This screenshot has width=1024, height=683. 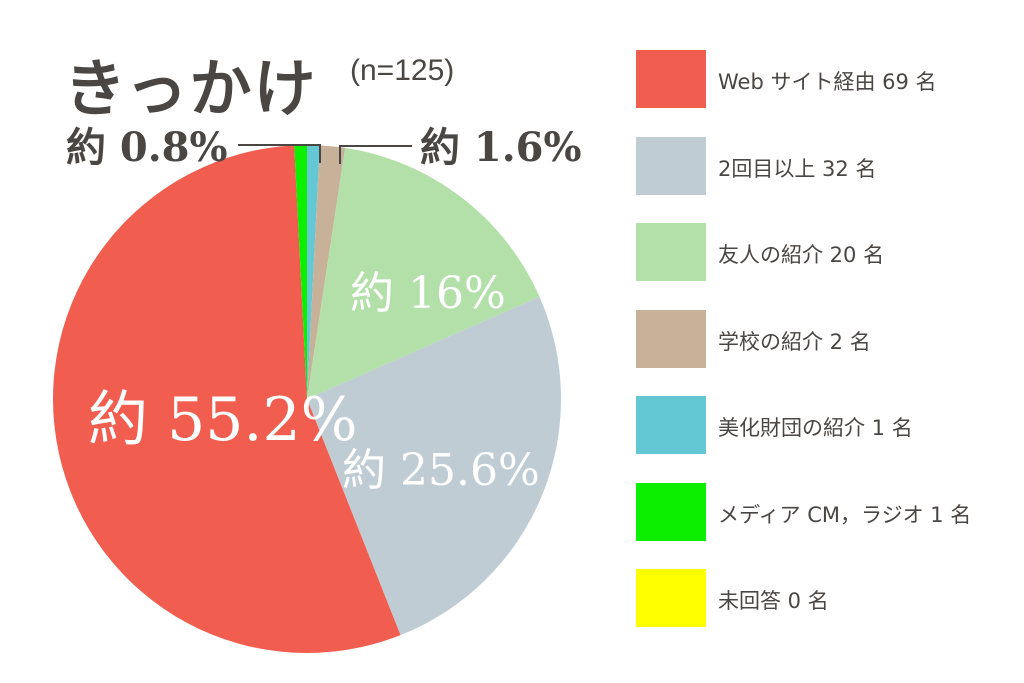 I want to click on slice-label-web: 約 55.2%, so click(x=223, y=420).